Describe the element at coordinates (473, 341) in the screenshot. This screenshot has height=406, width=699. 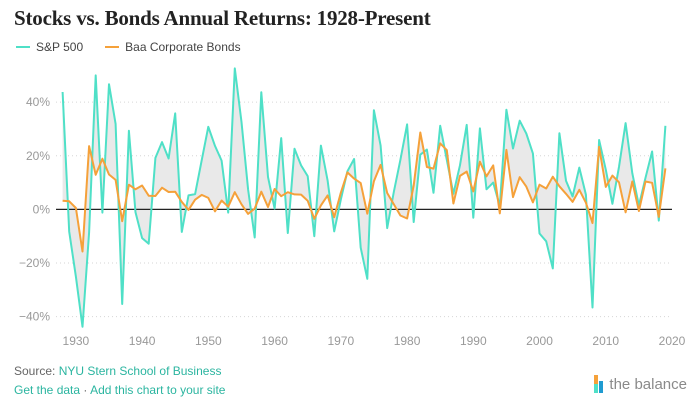
I see `x-tick-label-6: 1990` at that location.